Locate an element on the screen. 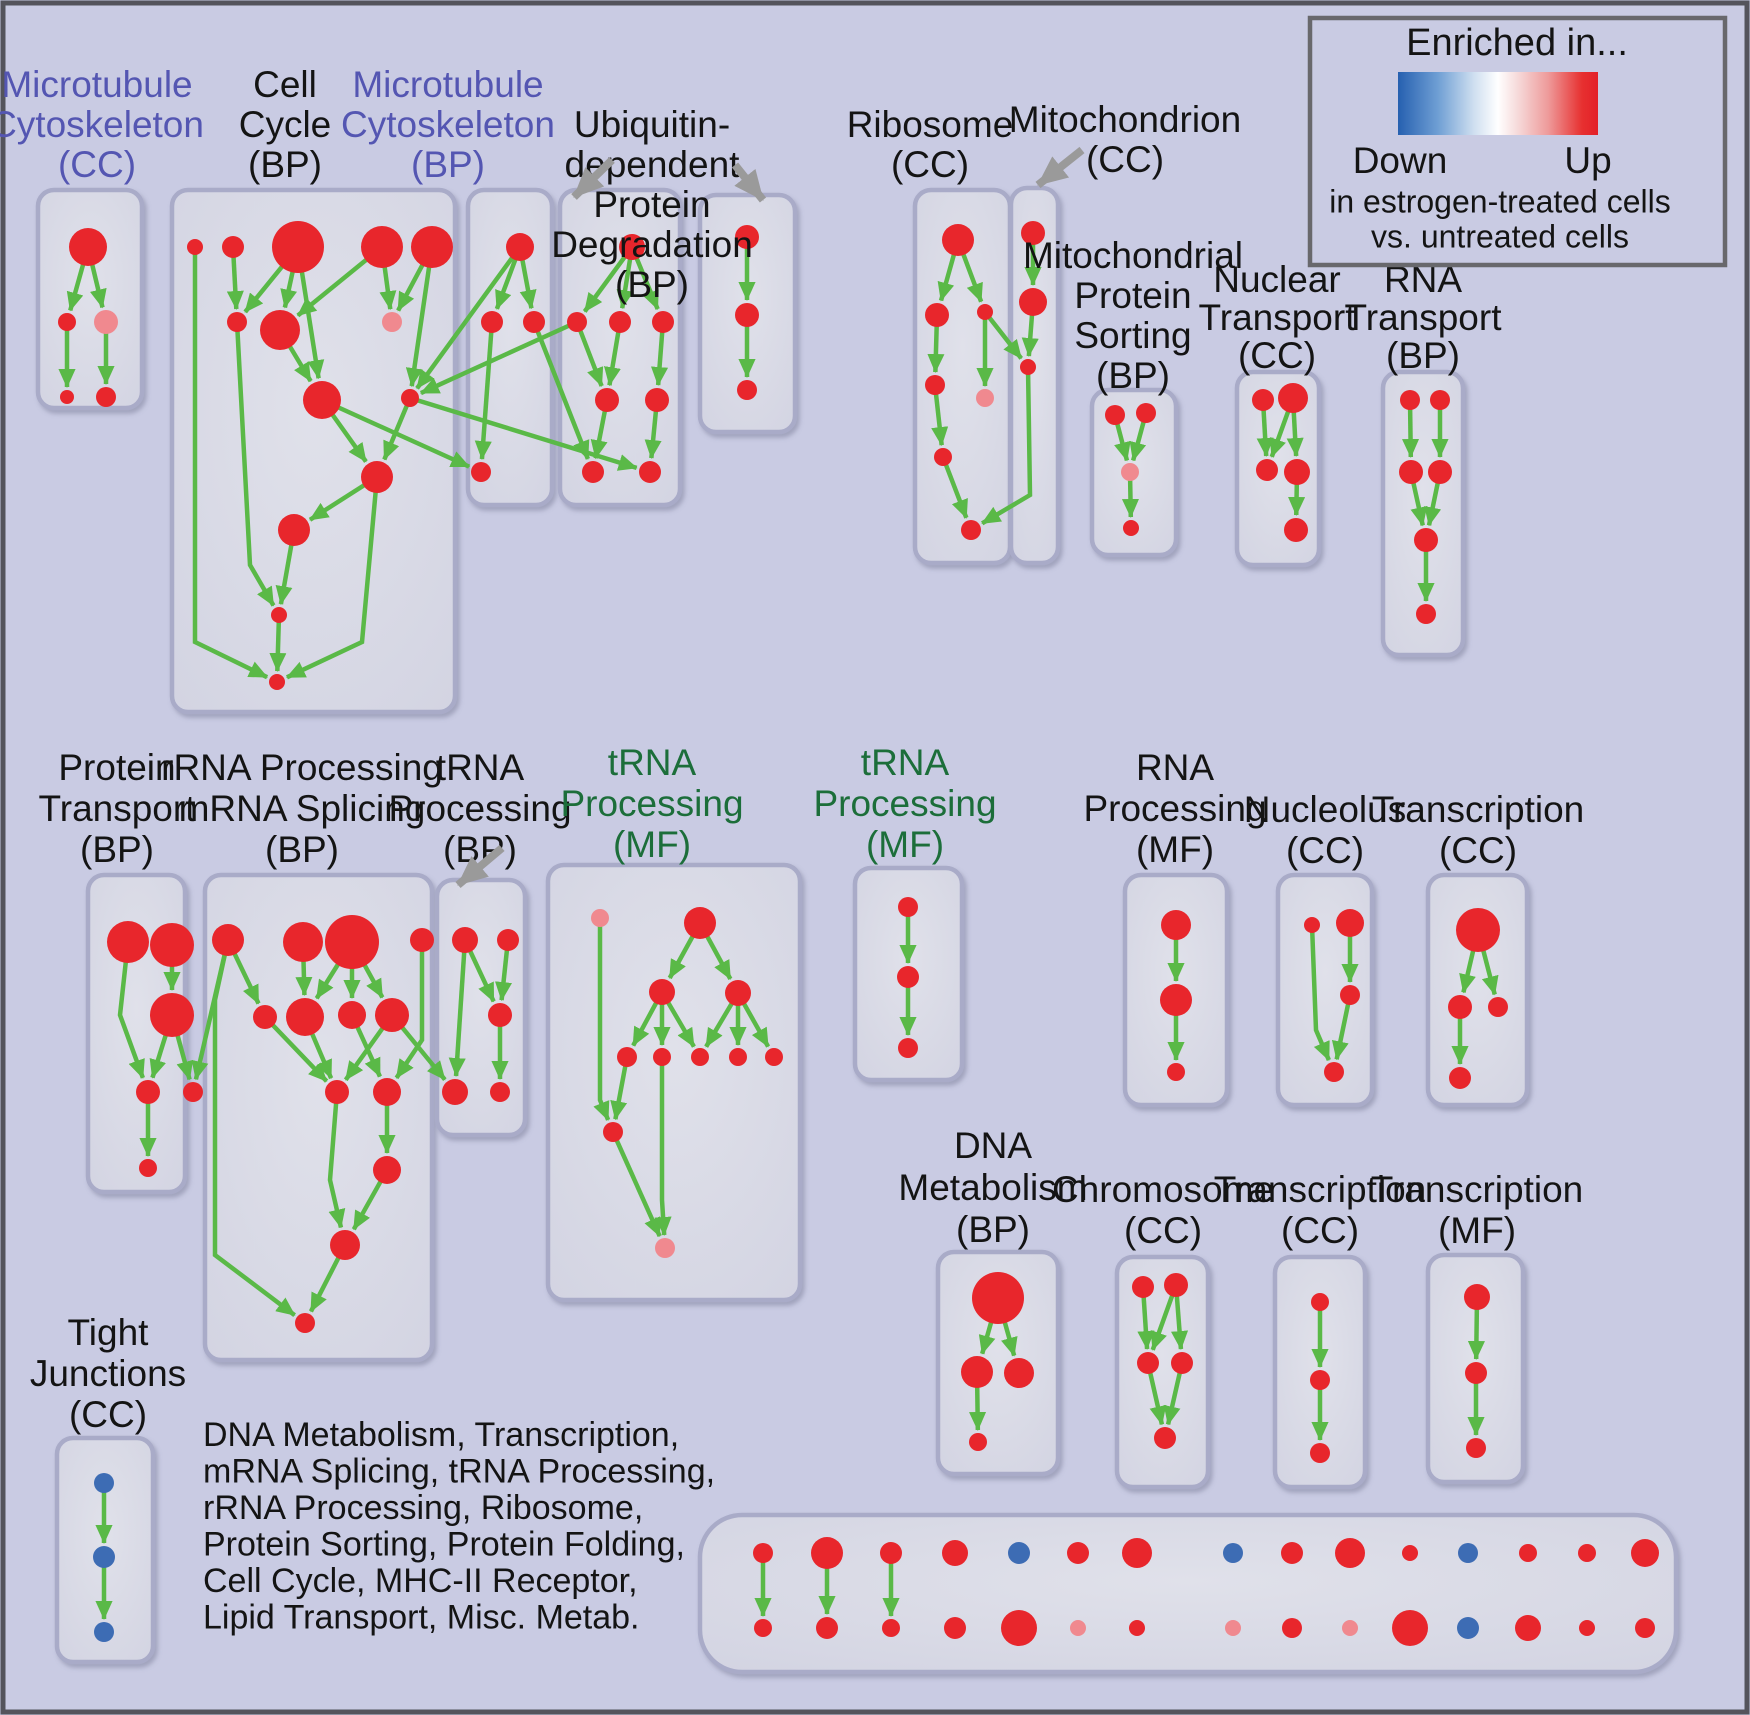  group-box-chromosome is located at coordinates (1162, 1372).